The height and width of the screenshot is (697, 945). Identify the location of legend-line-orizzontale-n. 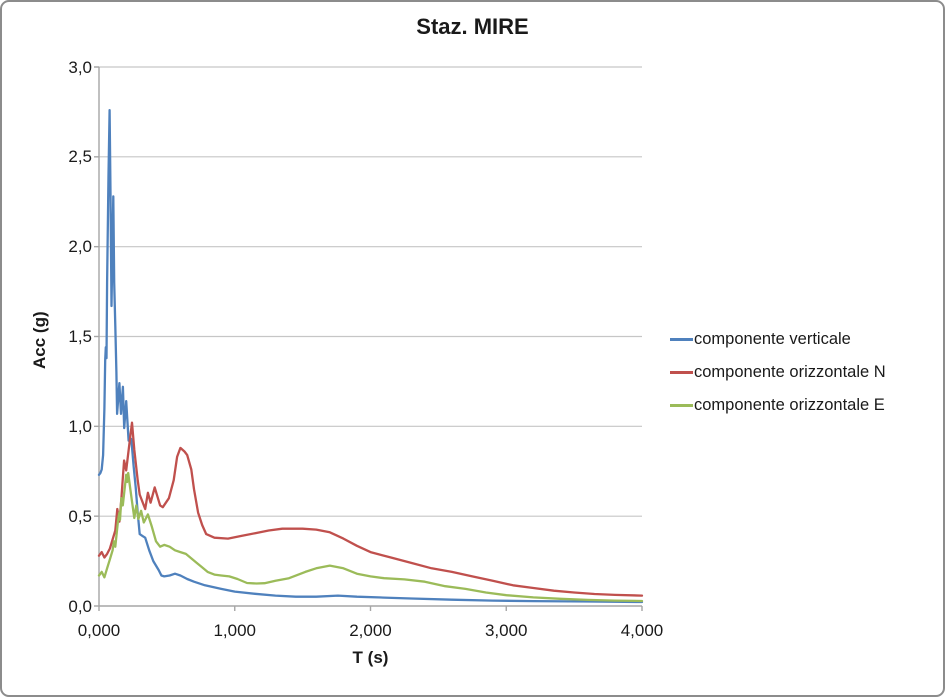
(681, 372).